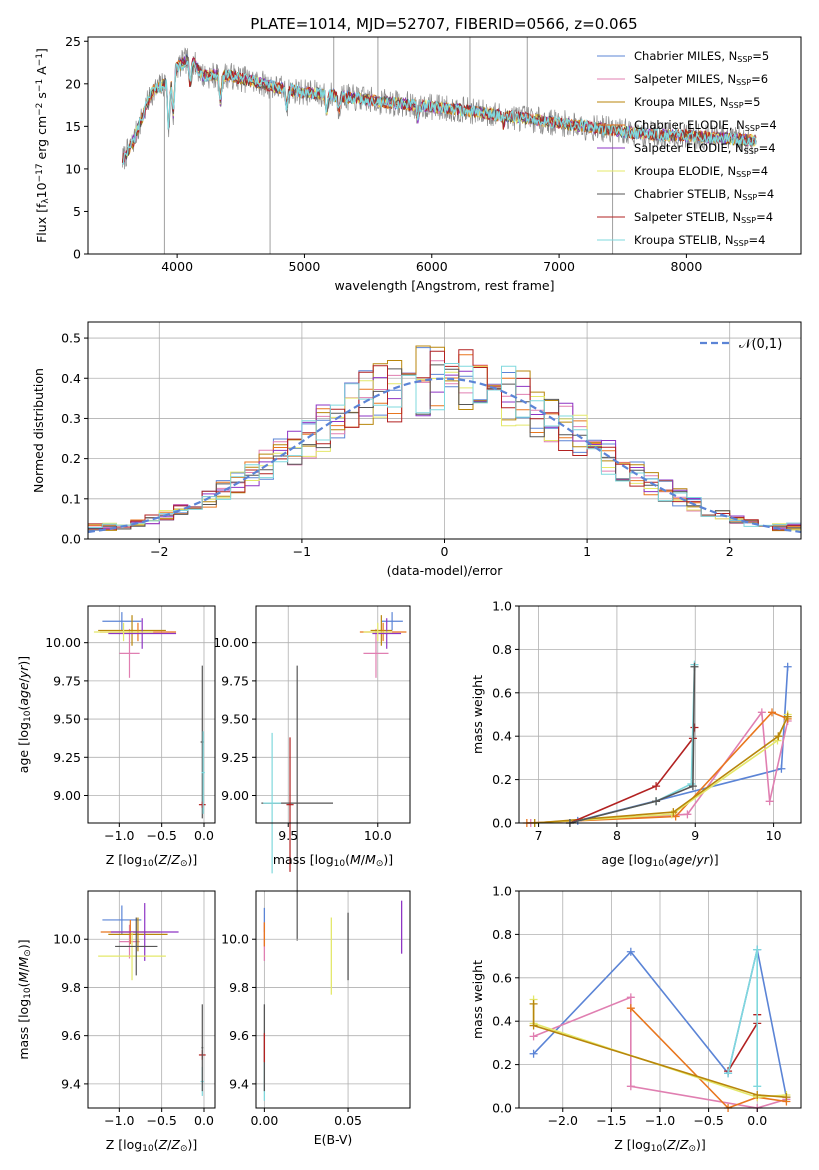 Image resolution: width=819 pixels, height=1170 pixels. I want to click on y-tick-label: 10.00, so click(63, 642).